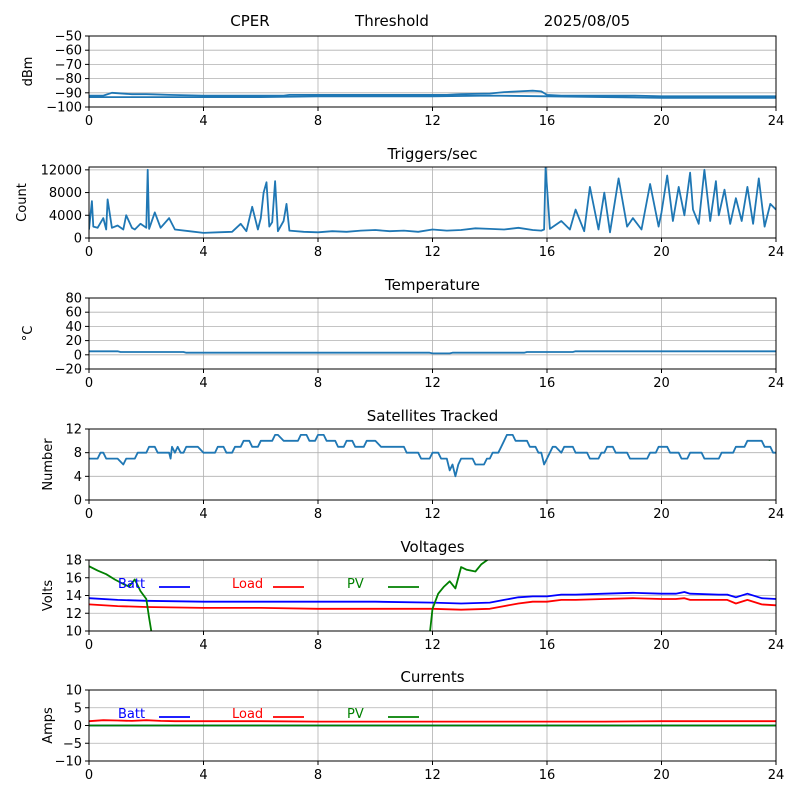 The width and height of the screenshot is (800, 800). What do you see at coordinates (73, 313) in the screenshot?
I see `y-tick-label: 60` at bounding box center [73, 313].